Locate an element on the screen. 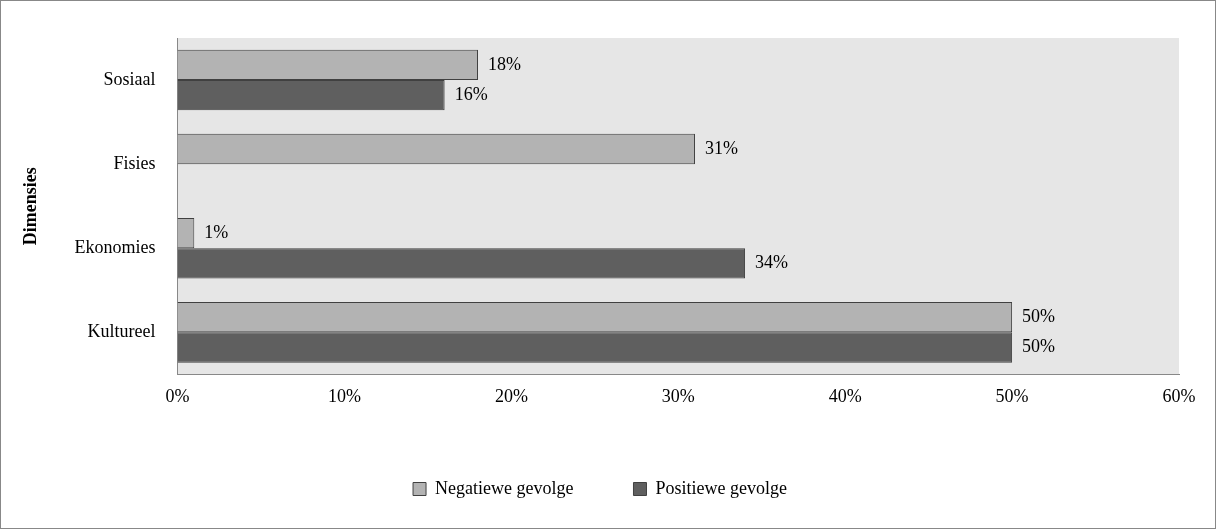 The width and height of the screenshot is (1216, 529). x-tick-label: 10% is located at coordinates (344, 395).